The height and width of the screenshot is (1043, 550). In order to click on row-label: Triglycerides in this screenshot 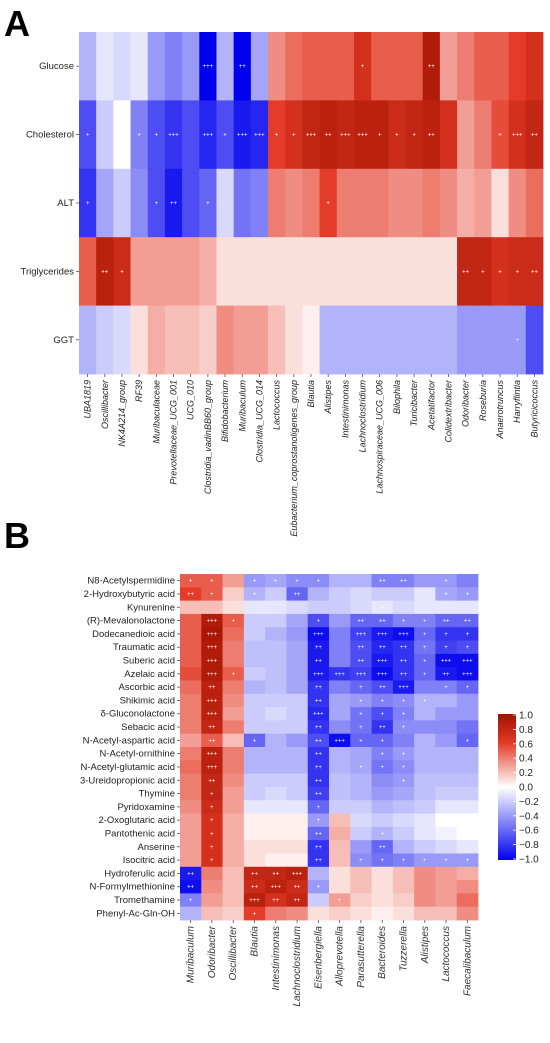, I will do `click(48, 271)`.